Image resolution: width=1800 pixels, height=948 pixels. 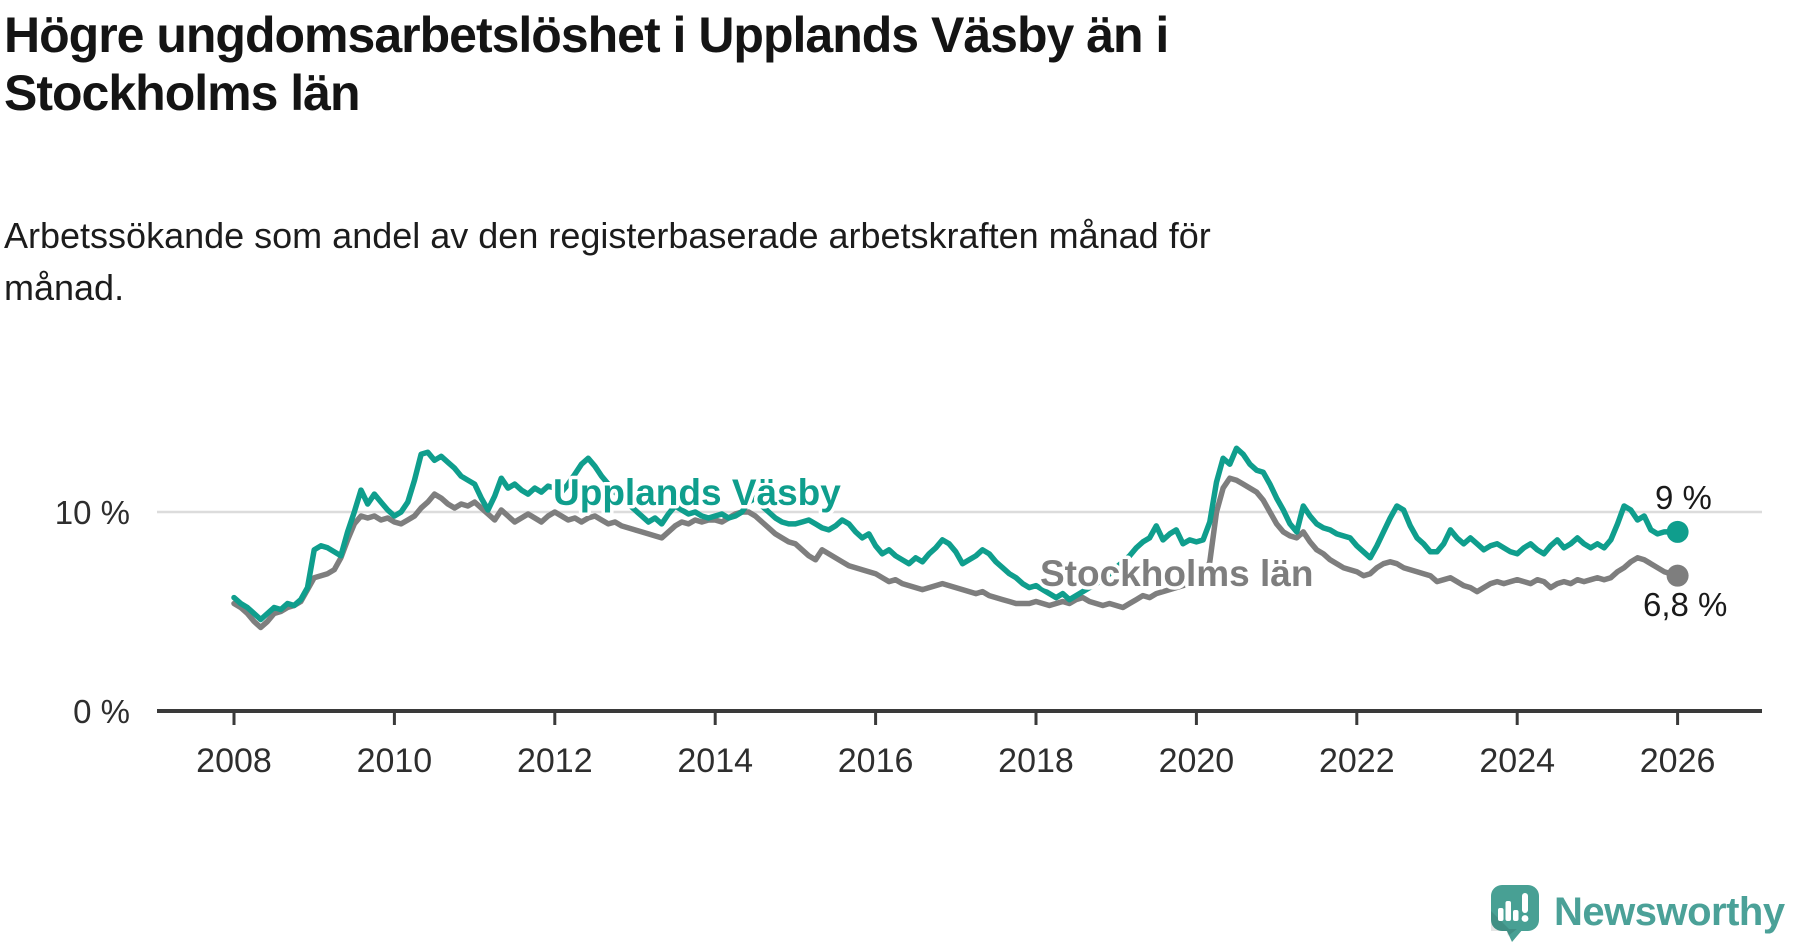 What do you see at coordinates (1677, 531) in the screenshot?
I see `end-dot-upplands-v-sby` at bounding box center [1677, 531].